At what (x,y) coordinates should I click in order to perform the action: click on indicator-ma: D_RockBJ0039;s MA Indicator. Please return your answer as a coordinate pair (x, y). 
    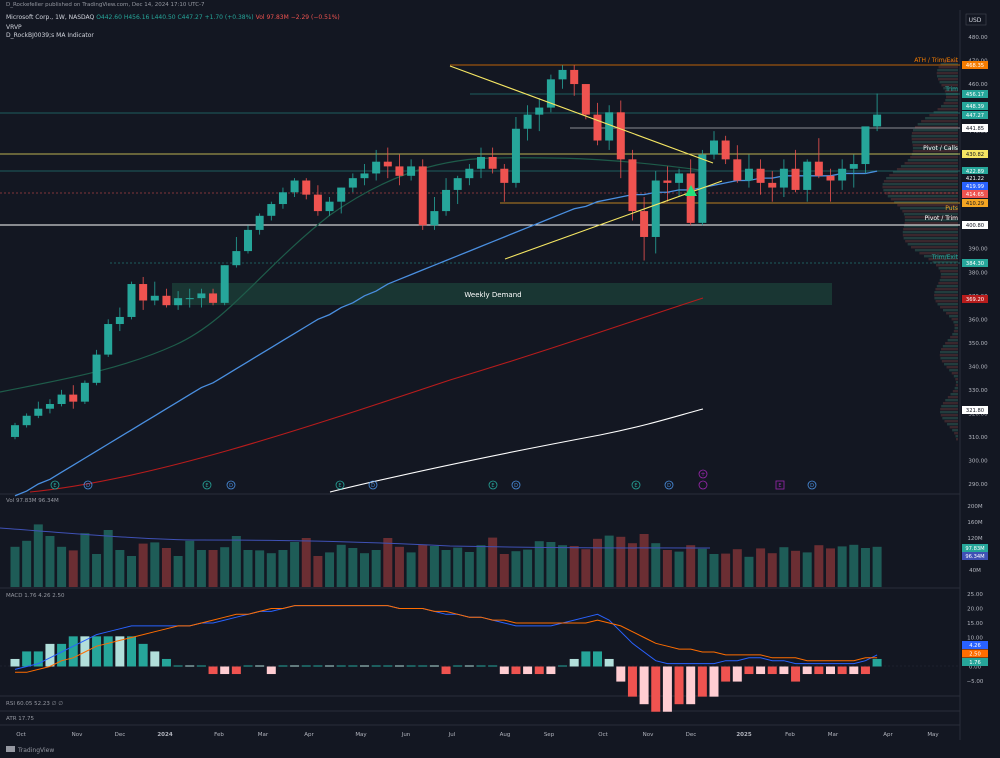
    Looking at the image, I should click on (50, 35).